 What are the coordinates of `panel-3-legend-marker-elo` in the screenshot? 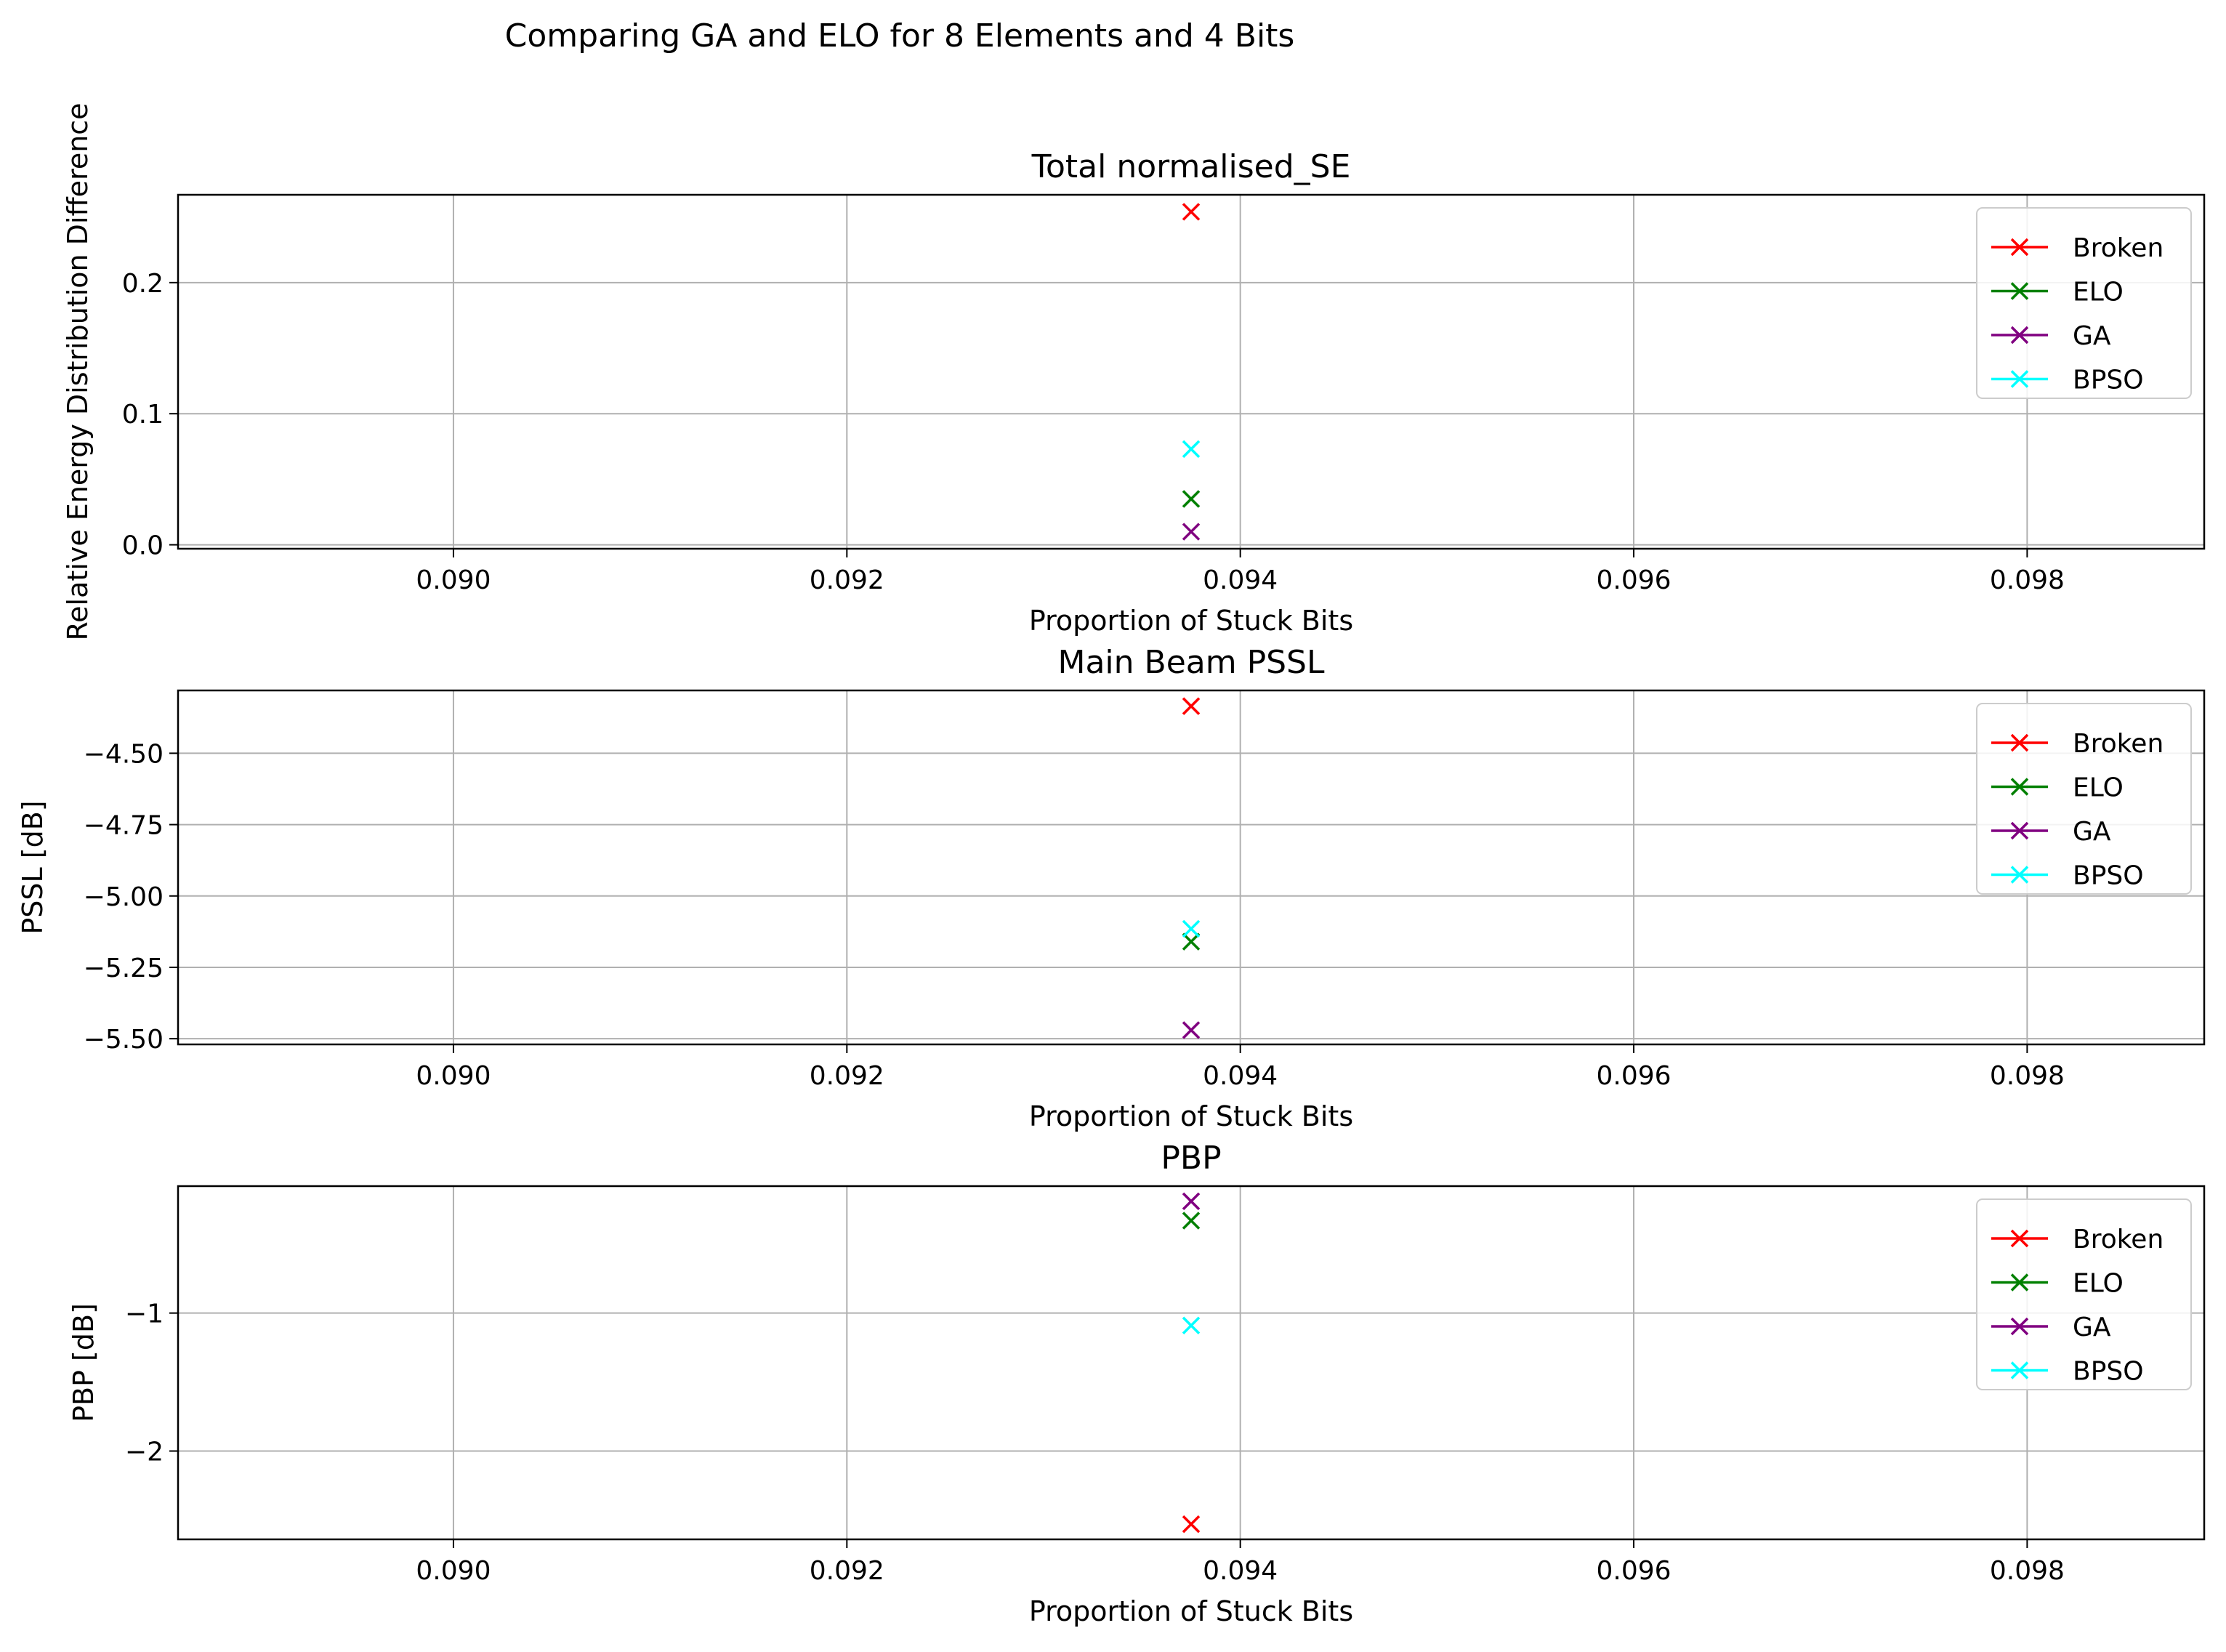 It's located at (2020, 1282).